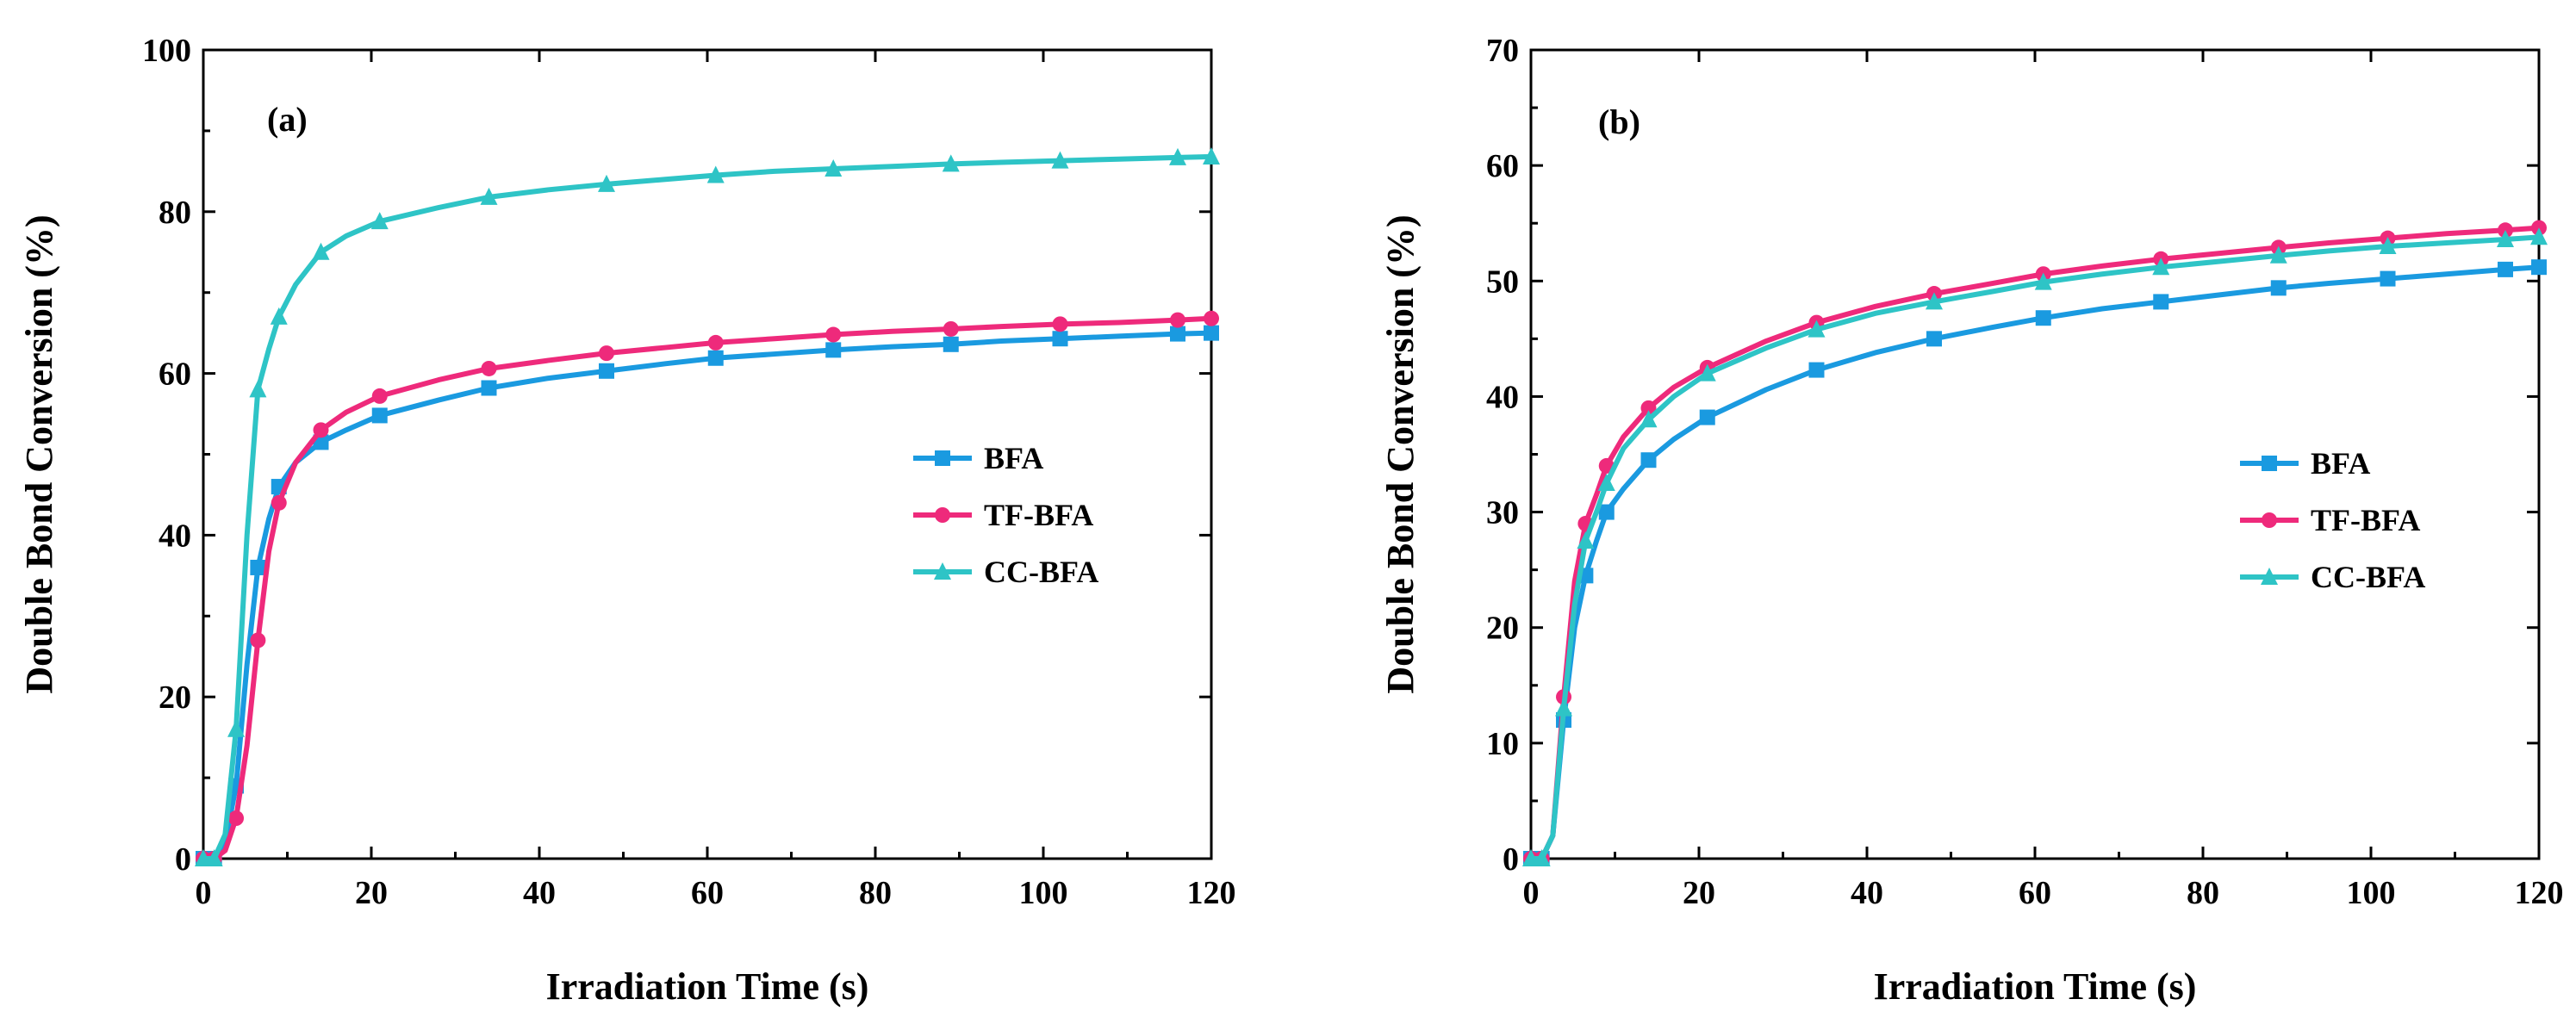 This screenshot has height=1024, width=2576. Describe the element at coordinates (288, 119) in the screenshot. I see `panel-label: (a)` at that location.